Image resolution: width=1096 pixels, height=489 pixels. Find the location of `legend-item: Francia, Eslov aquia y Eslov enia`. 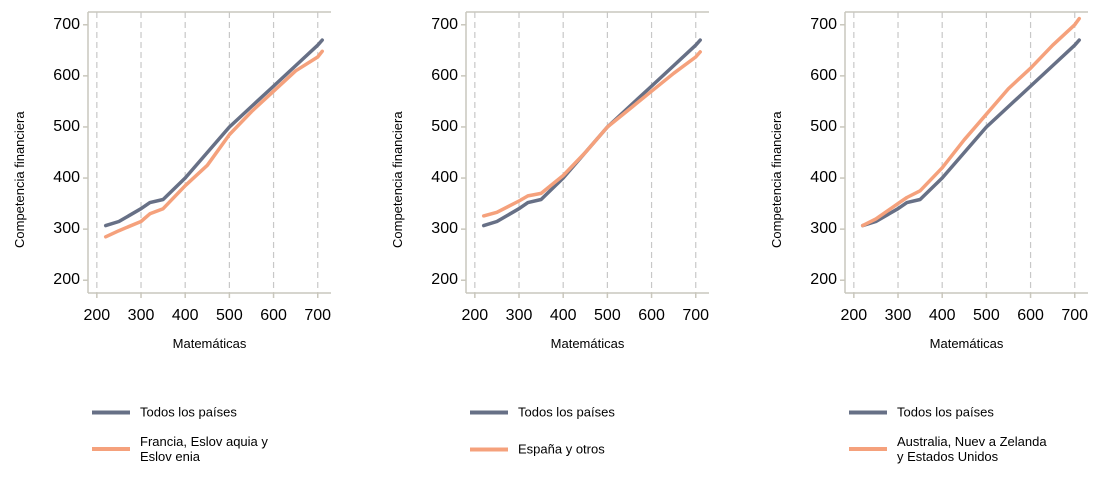

legend-item: Francia, Eslov aquia y Eslov enia is located at coordinates (180, 449).